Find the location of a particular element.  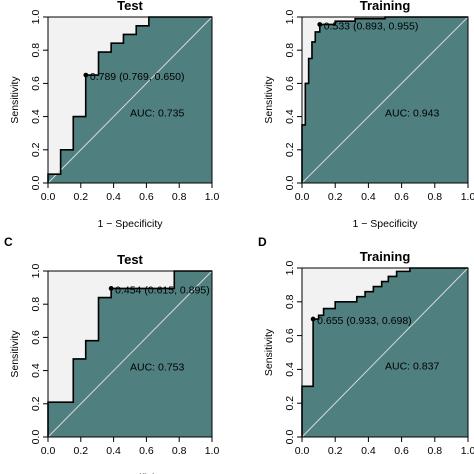

cutoff-label: 0.454 (0.615, 0.895) is located at coordinates (162, 290).